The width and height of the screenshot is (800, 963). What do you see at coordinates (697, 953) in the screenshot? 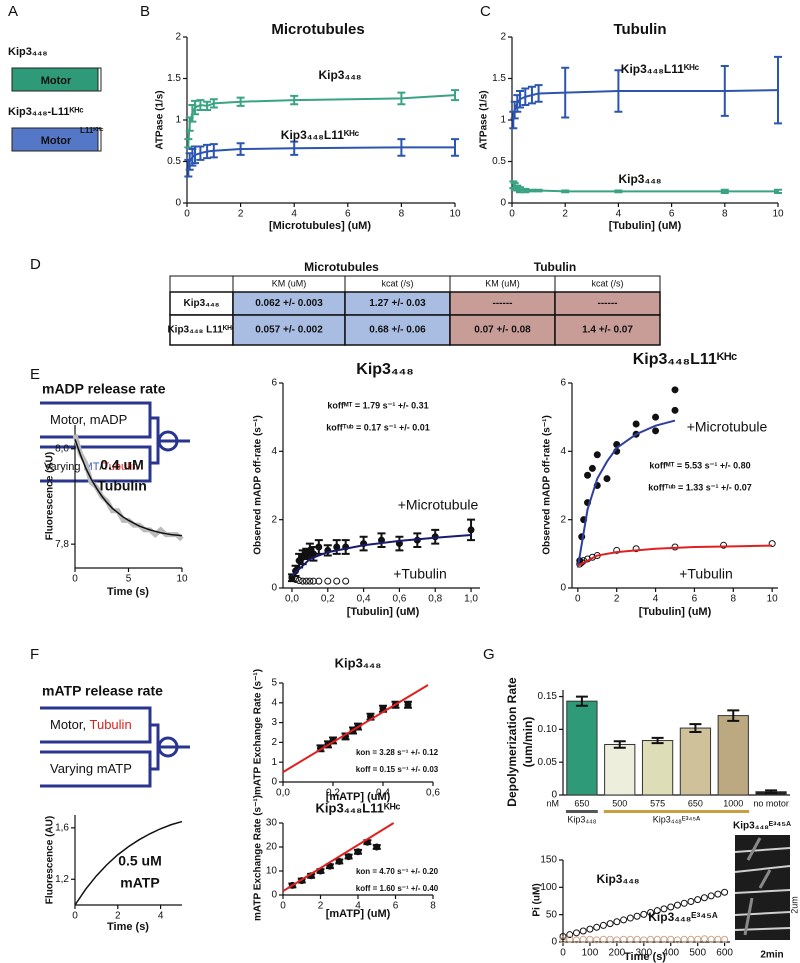
I see `x-tick-label: 500` at bounding box center [697, 953].